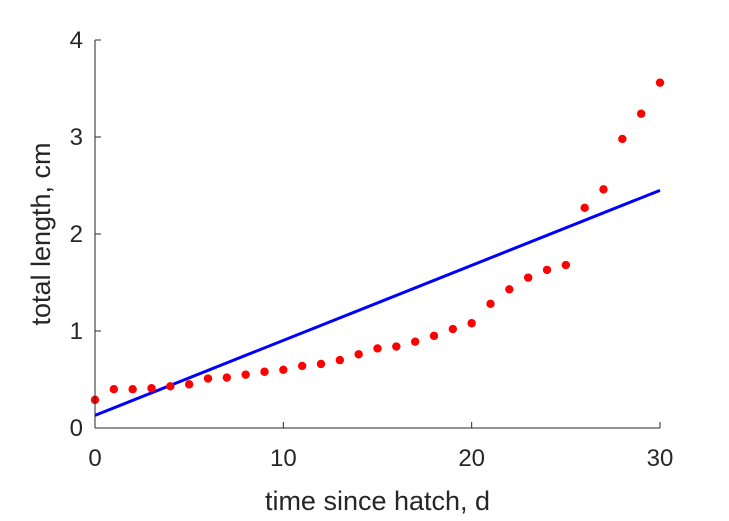  Describe the element at coordinates (283, 458) in the screenshot. I see `x-tick-label: 10` at that location.